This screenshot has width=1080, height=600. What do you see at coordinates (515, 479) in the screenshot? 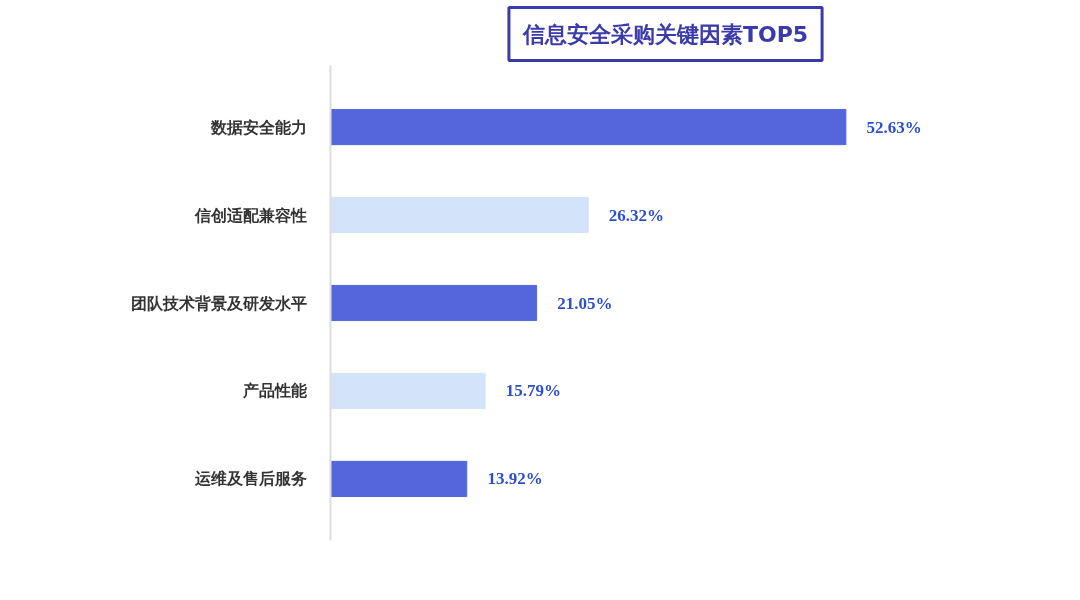
I see `data-label: 13.92%` at bounding box center [515, 479].